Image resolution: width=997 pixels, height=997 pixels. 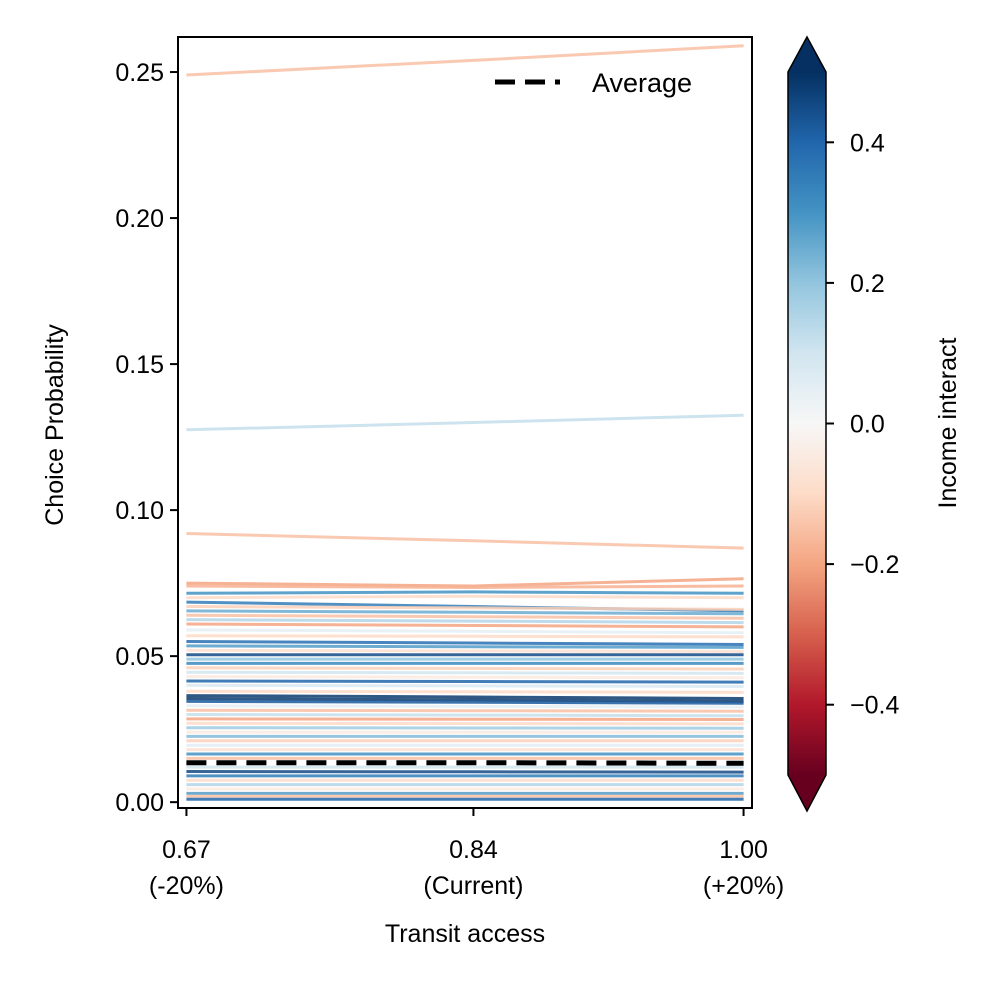 I want to click on average-line-group, so click(x=465, y=763).